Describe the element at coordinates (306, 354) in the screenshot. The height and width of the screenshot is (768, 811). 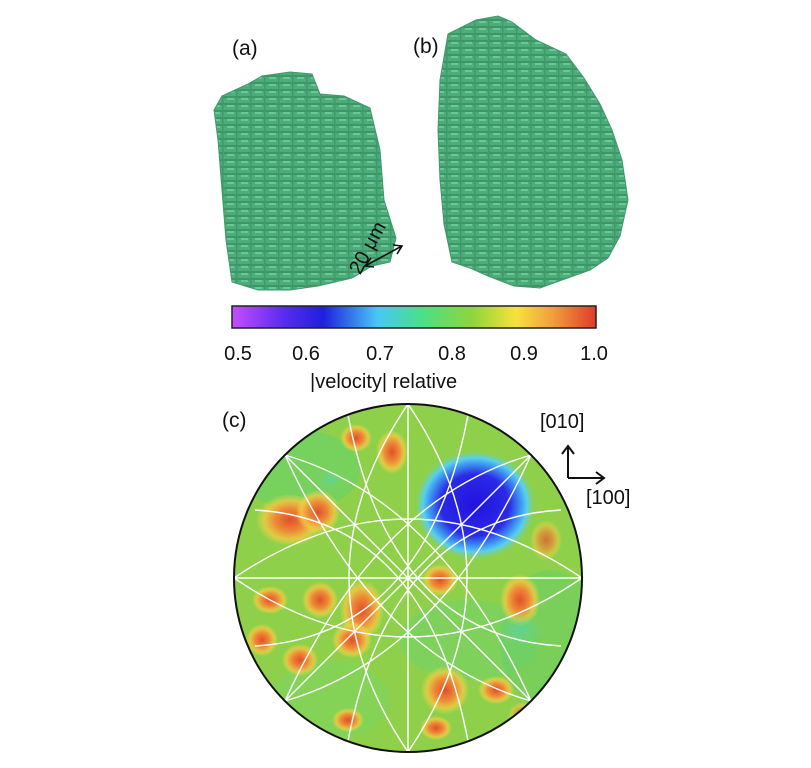
I see `colorbar-tick-1: 0.6` at that location.